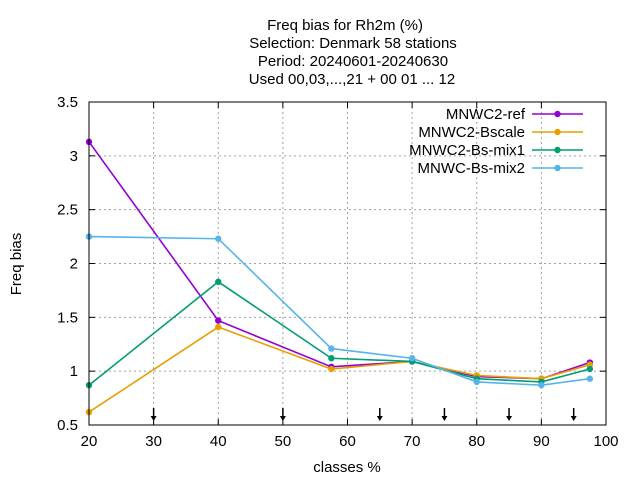 The width and height of the screenshot is (640, 480). Describe the element at coordinates (471, 132) in the screenshot. I see `legend-label: MNWC2-Bscale` at that location.